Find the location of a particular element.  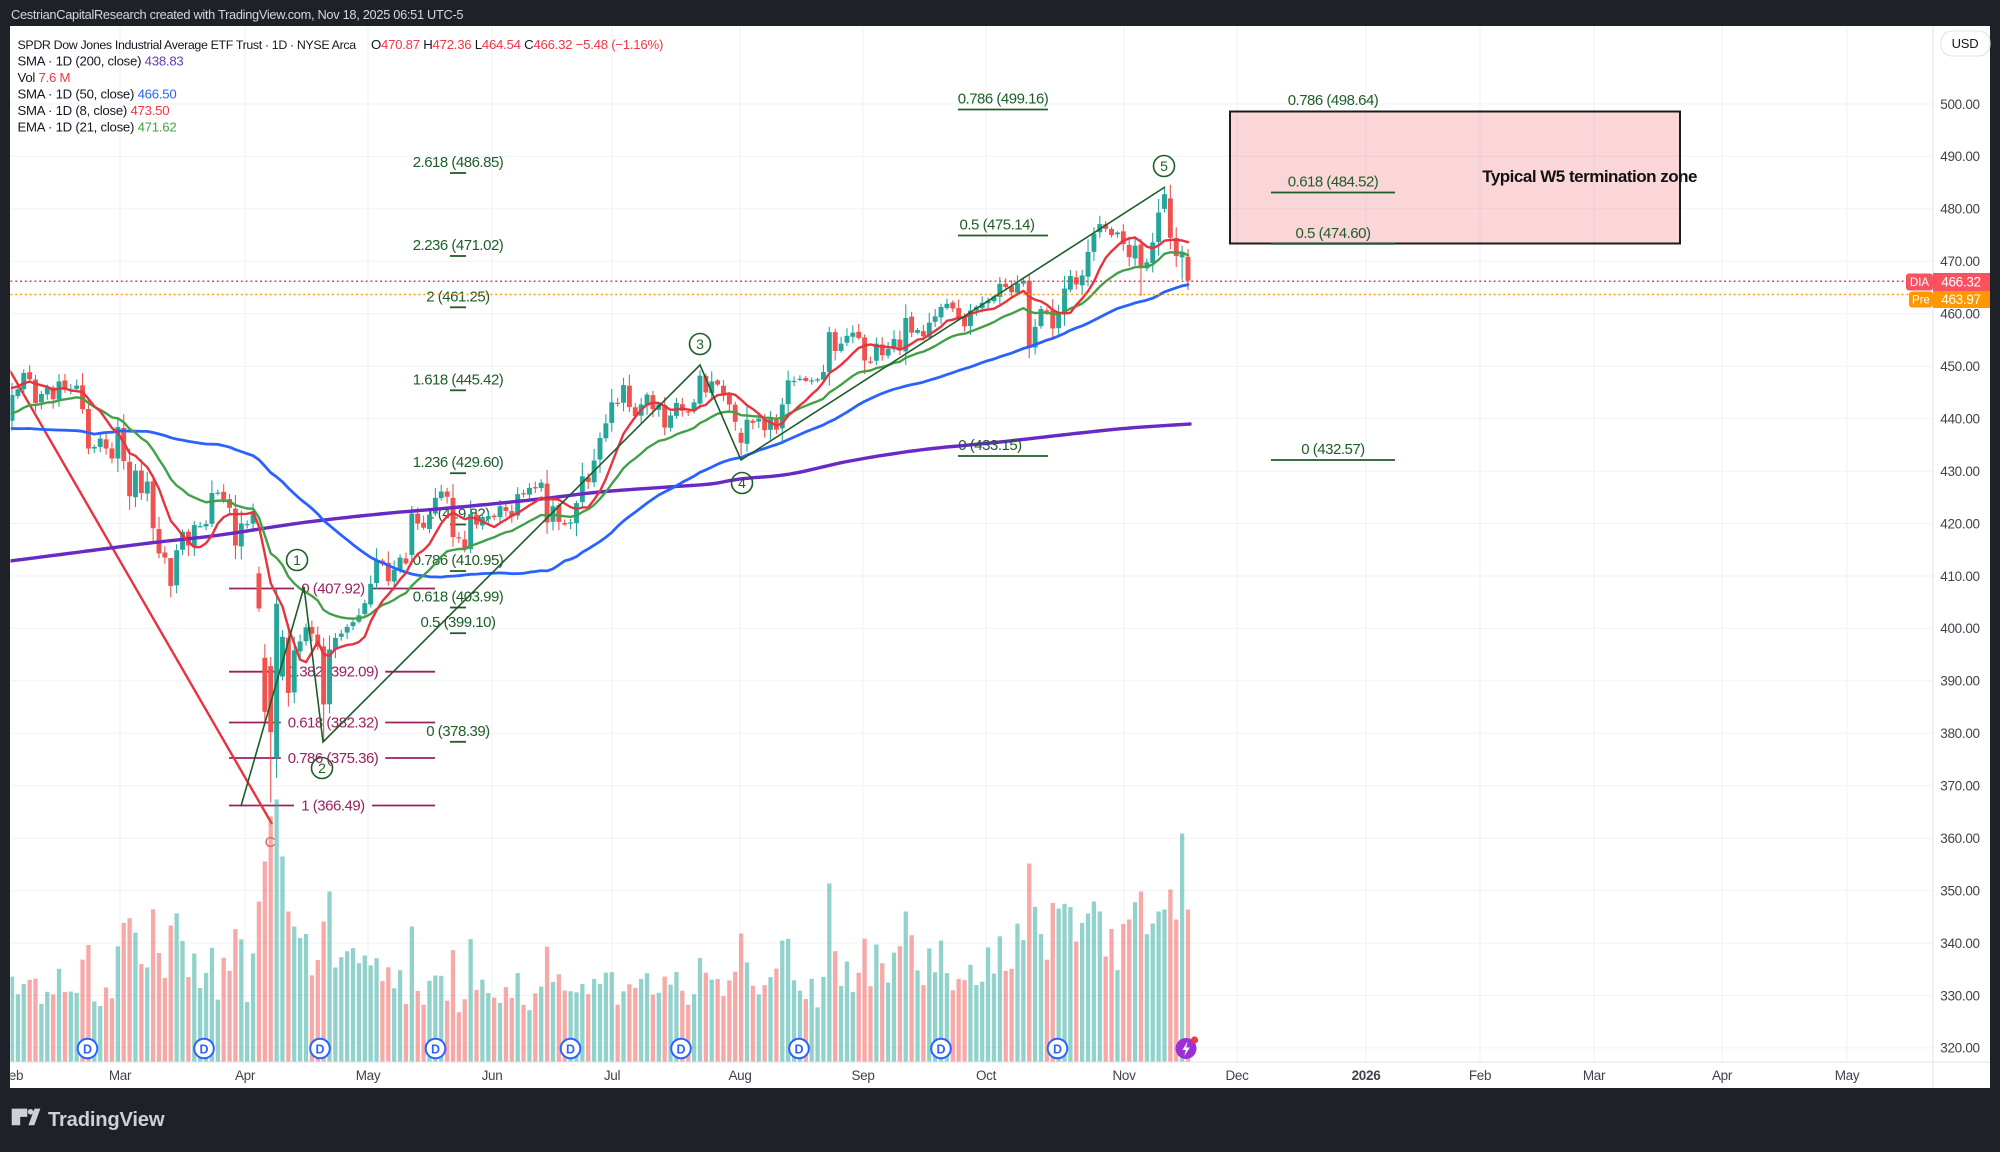

svg-text: 5 is located at coordinates (1164, 166).